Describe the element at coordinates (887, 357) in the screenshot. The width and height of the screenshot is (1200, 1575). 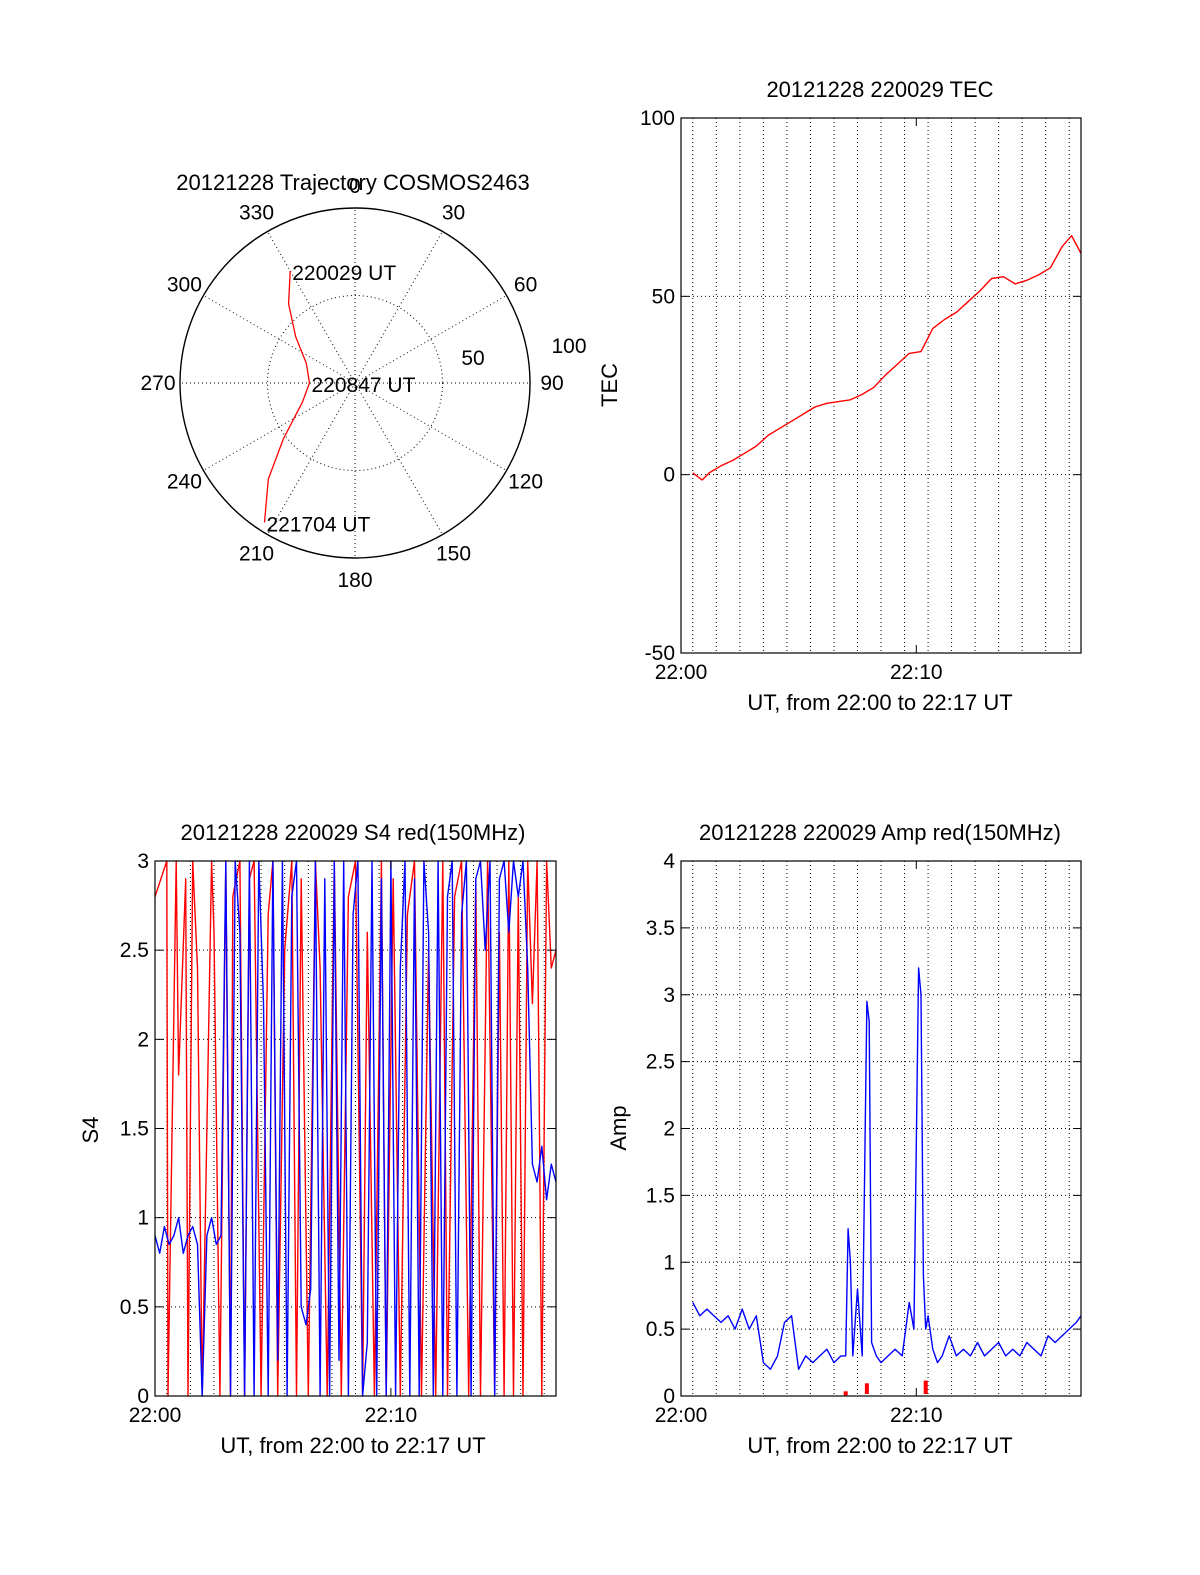
I see `tec-series-0-line` at that location.